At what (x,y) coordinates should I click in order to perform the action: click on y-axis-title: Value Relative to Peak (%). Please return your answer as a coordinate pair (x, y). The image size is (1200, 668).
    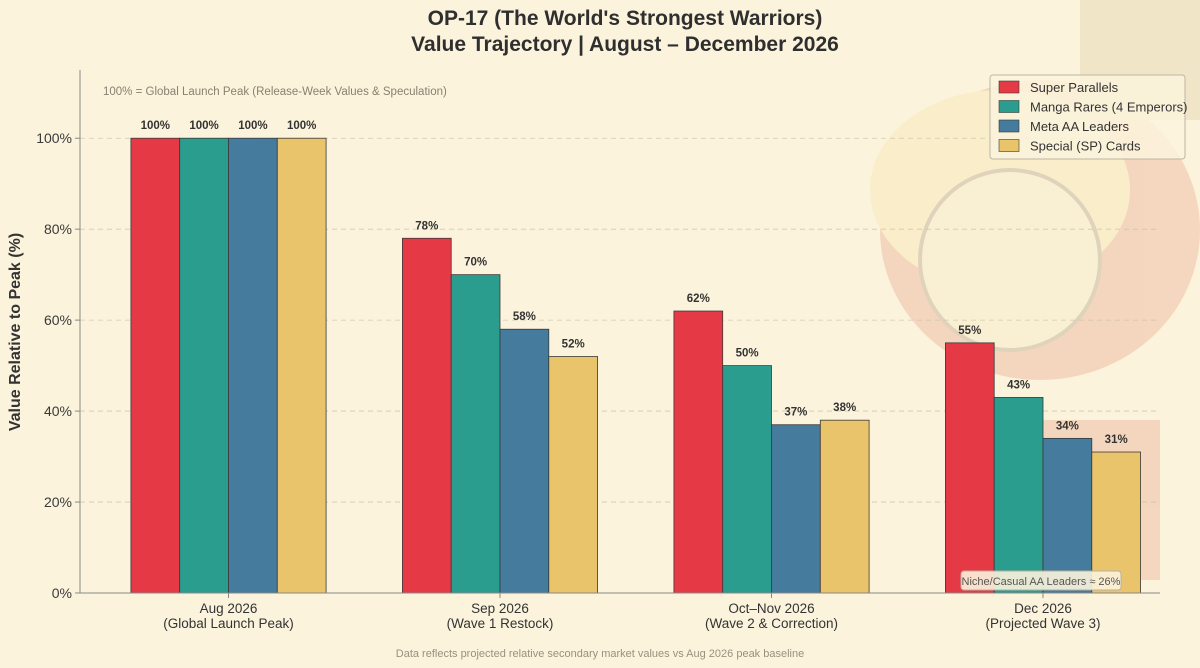
    Looking at the image, I should click on (15, 332).